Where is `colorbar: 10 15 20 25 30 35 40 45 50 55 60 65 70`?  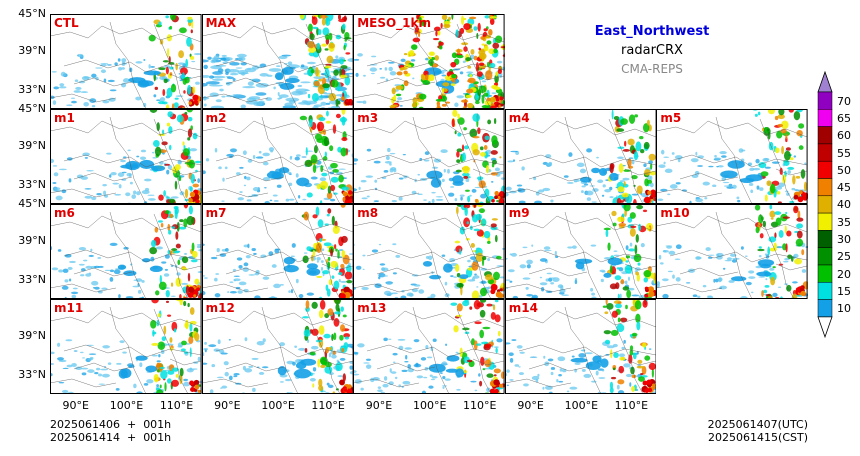
colorbar: 10 15 20 25 30 35 40 45 50 55 60 65 70 is located at coordinates (836, 205).